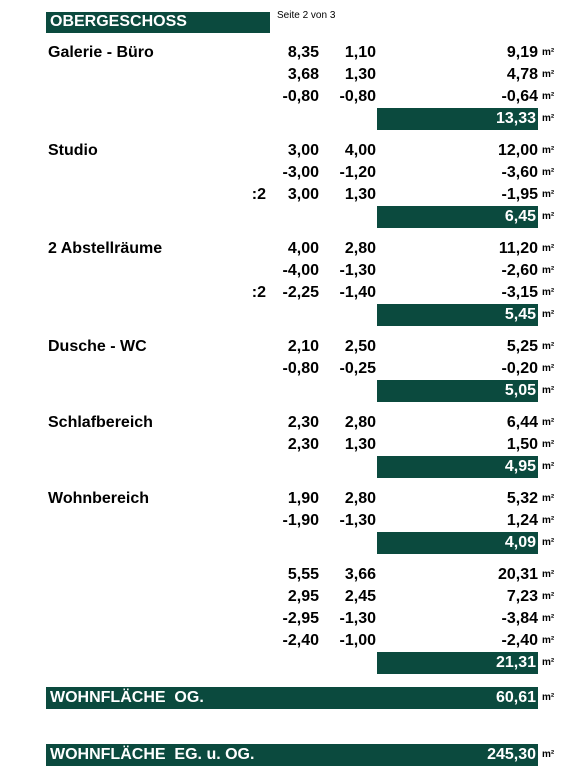 Image resolution: width=577 pixels, height=782 pixels. I want to click on area: 11,20, so click(518, 248).